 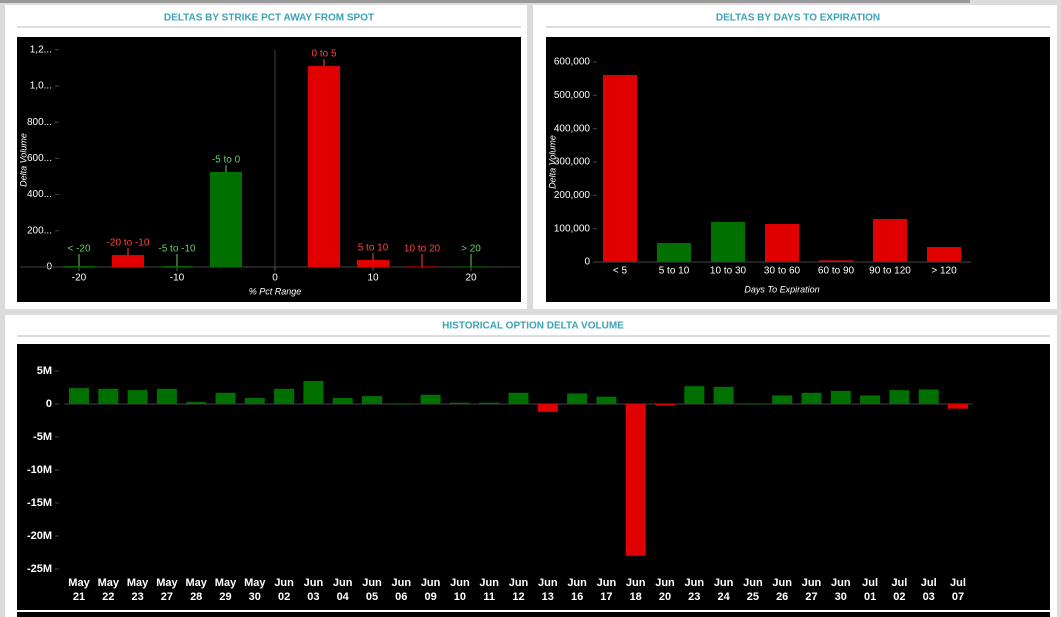 What do you see at coordinates (431, 590) in the screenshot?
I see `x-tick-label: Jun 09` at bounding box center [431, 590].